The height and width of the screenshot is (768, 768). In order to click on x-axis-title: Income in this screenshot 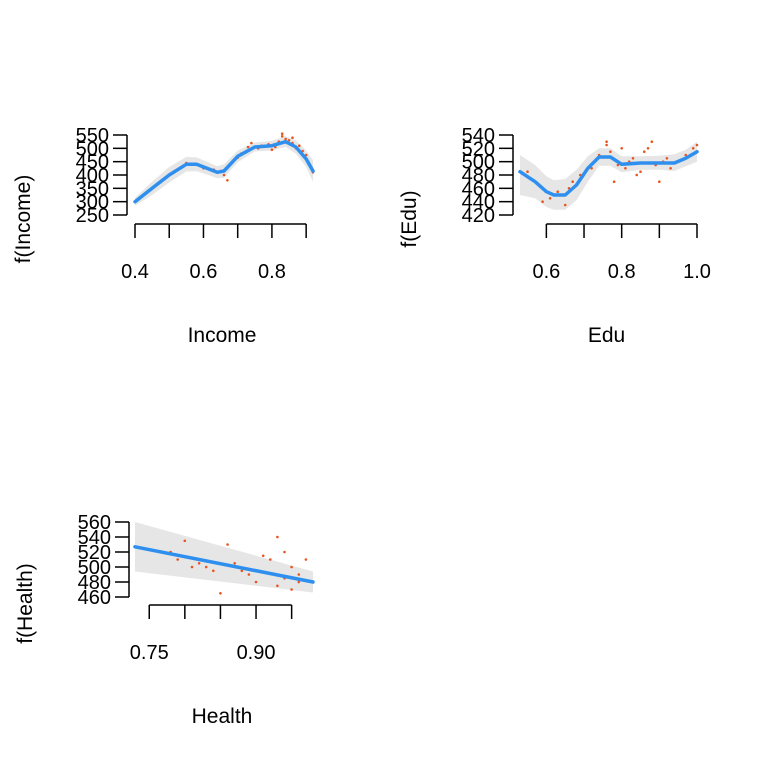, I will do `click(222, 335)`.